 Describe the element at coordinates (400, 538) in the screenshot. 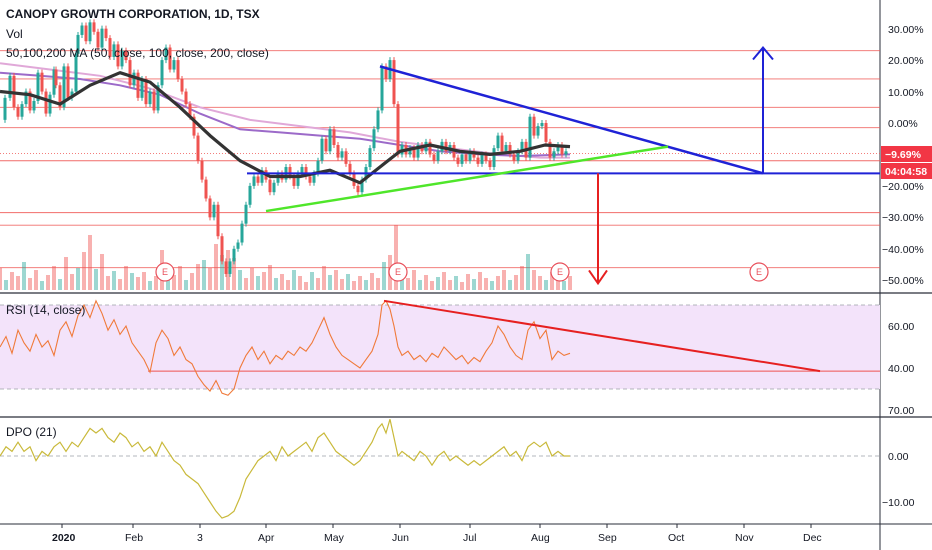

I see `time-tick-jun: Jun` at that location.